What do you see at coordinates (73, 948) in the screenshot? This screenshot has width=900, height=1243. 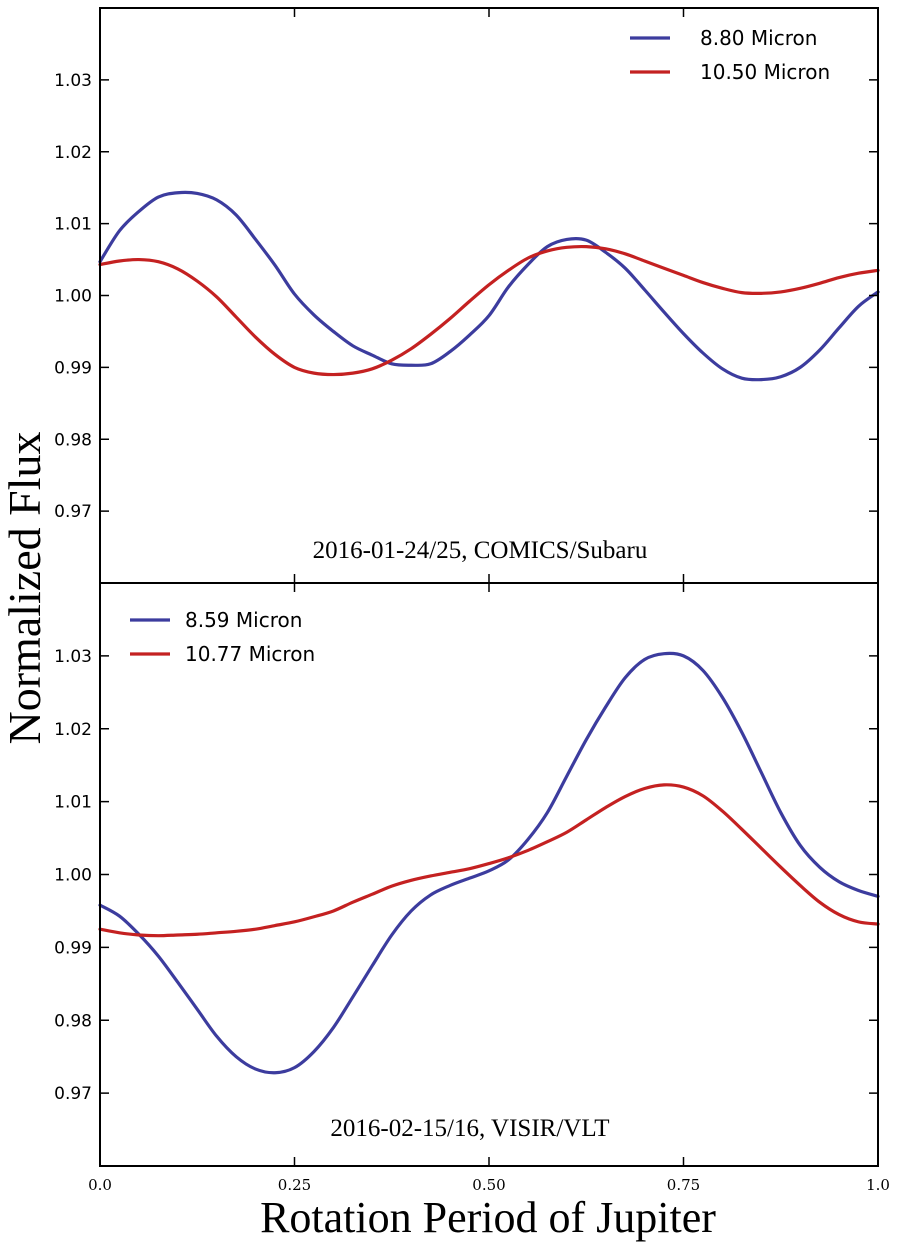 I see `bottom-panel-ytick-label: 0.99` at bounding box center [73, 948].